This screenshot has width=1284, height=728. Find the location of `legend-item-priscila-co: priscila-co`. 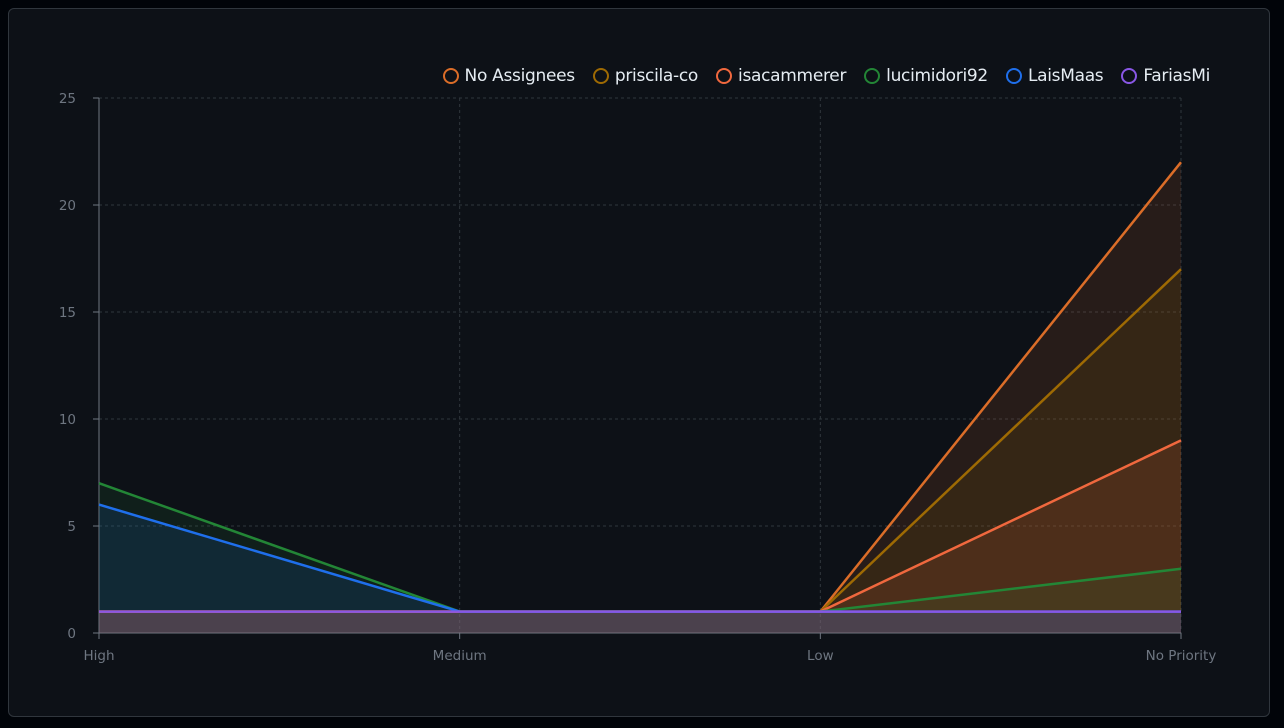

legend-item-priscila-co: priscila-co is located at coordinates (645, 76).